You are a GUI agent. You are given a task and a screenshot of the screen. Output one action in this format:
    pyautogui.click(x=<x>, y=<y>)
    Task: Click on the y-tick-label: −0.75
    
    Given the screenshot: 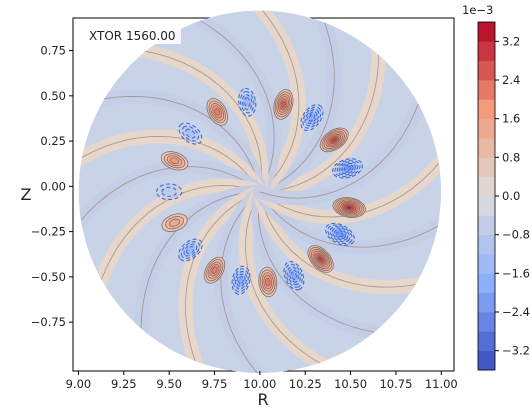 What is the action you would take?
    pyautogui.click(x=48, y=322)
    